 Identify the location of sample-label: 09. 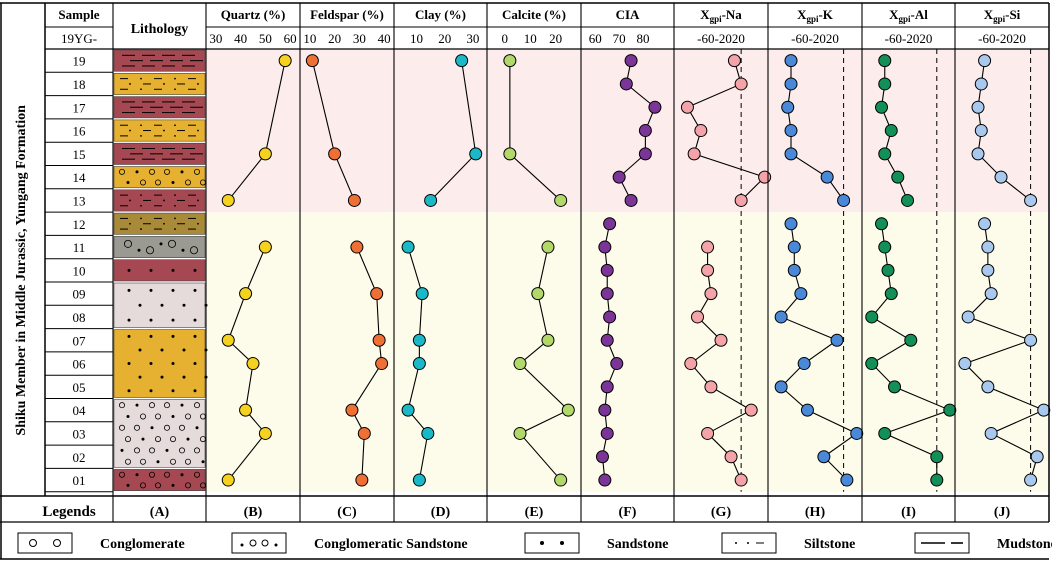
(79, 294).